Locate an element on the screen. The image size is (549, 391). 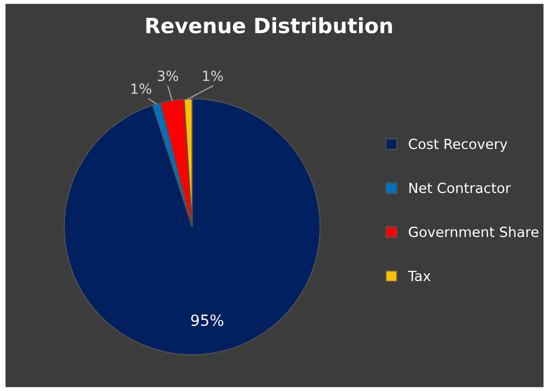
legend-label: Cost Recovery is located at coordinates (458, 145).